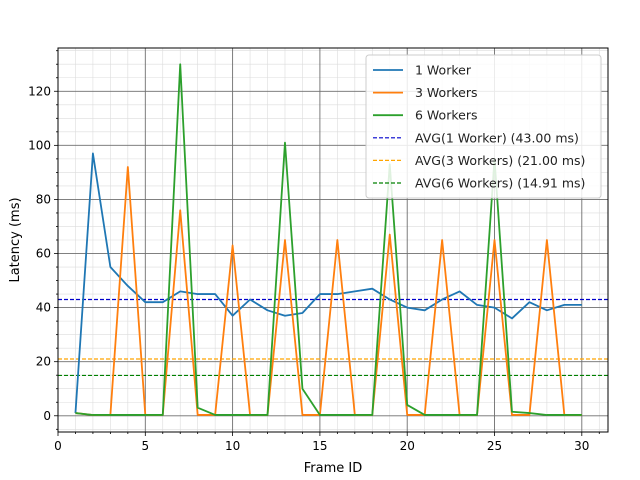 The width and height of the screenshot is (640, 480). Describe the element at coordinates (15, 239) in the screenshot. I see `y-axis-label: Latency (ms)` at that location.